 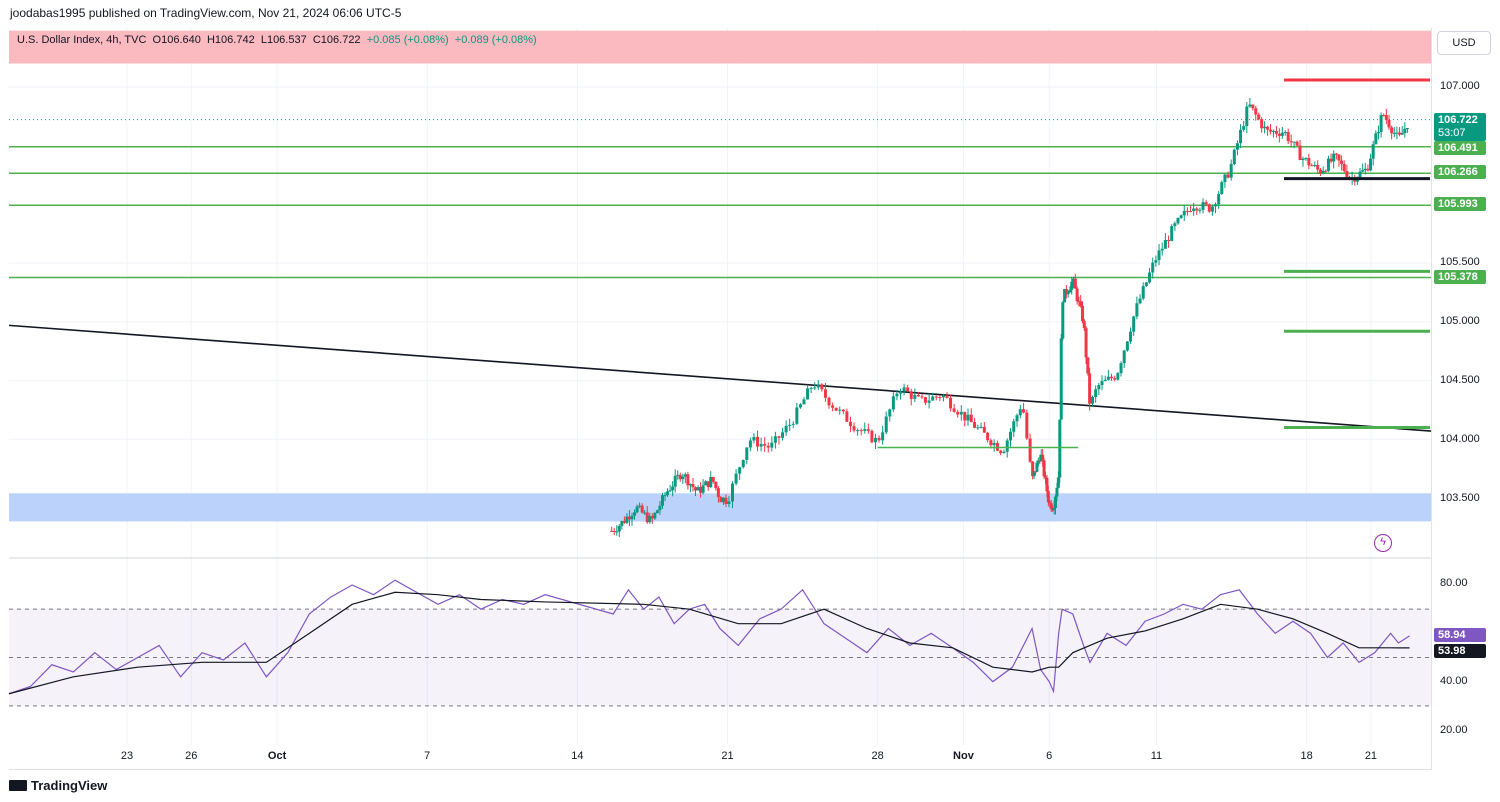 I want to click on level-tag: 105.378, so click(x=1460, y=277).